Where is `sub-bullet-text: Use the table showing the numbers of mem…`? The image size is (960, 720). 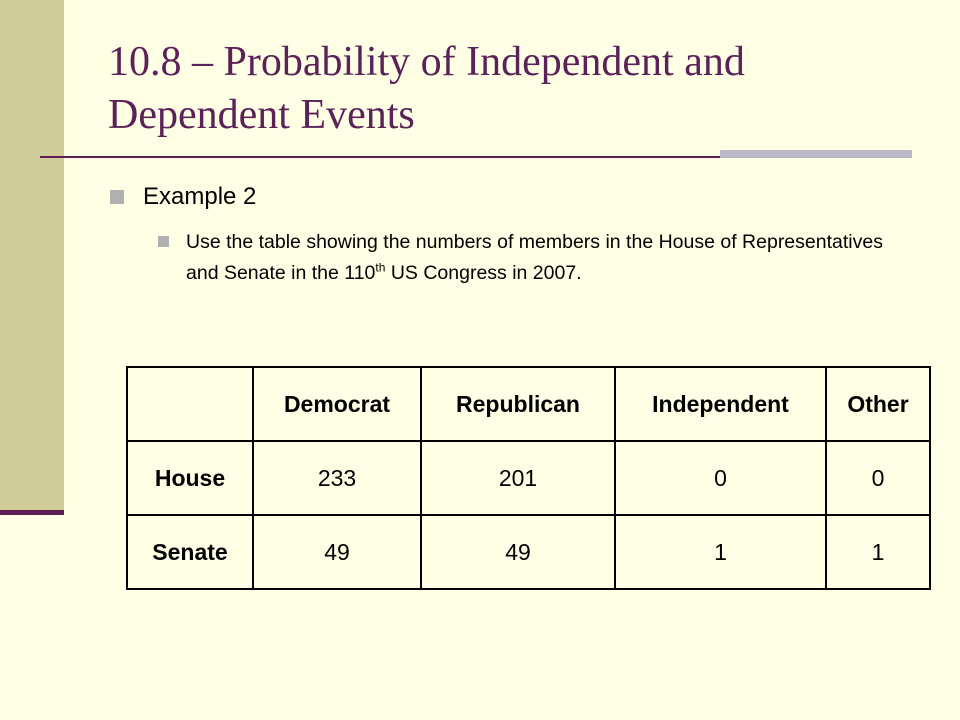
sub-bullet-text: Use the table showing the numbers of mem… is located at coordinates (542, 258).